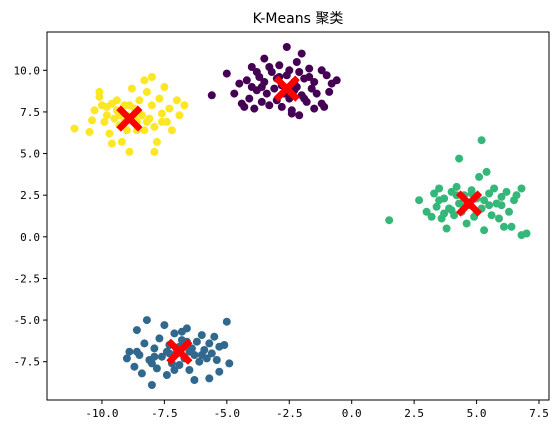 The height and width of the screenshot is (433, 558). What do you see at coordinates (164, 413) in the screenshot?
I see `x-tick-label: -7.5` at bounding box center [164, 413].